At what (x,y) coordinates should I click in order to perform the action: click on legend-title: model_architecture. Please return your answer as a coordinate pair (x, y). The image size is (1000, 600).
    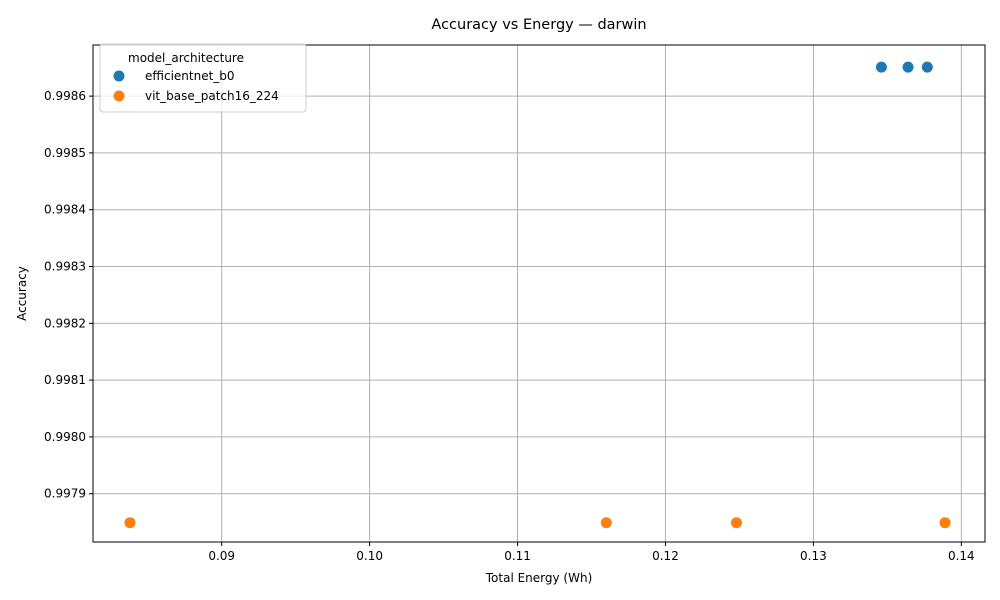
    Looking at the image, I should click on (186, 58).